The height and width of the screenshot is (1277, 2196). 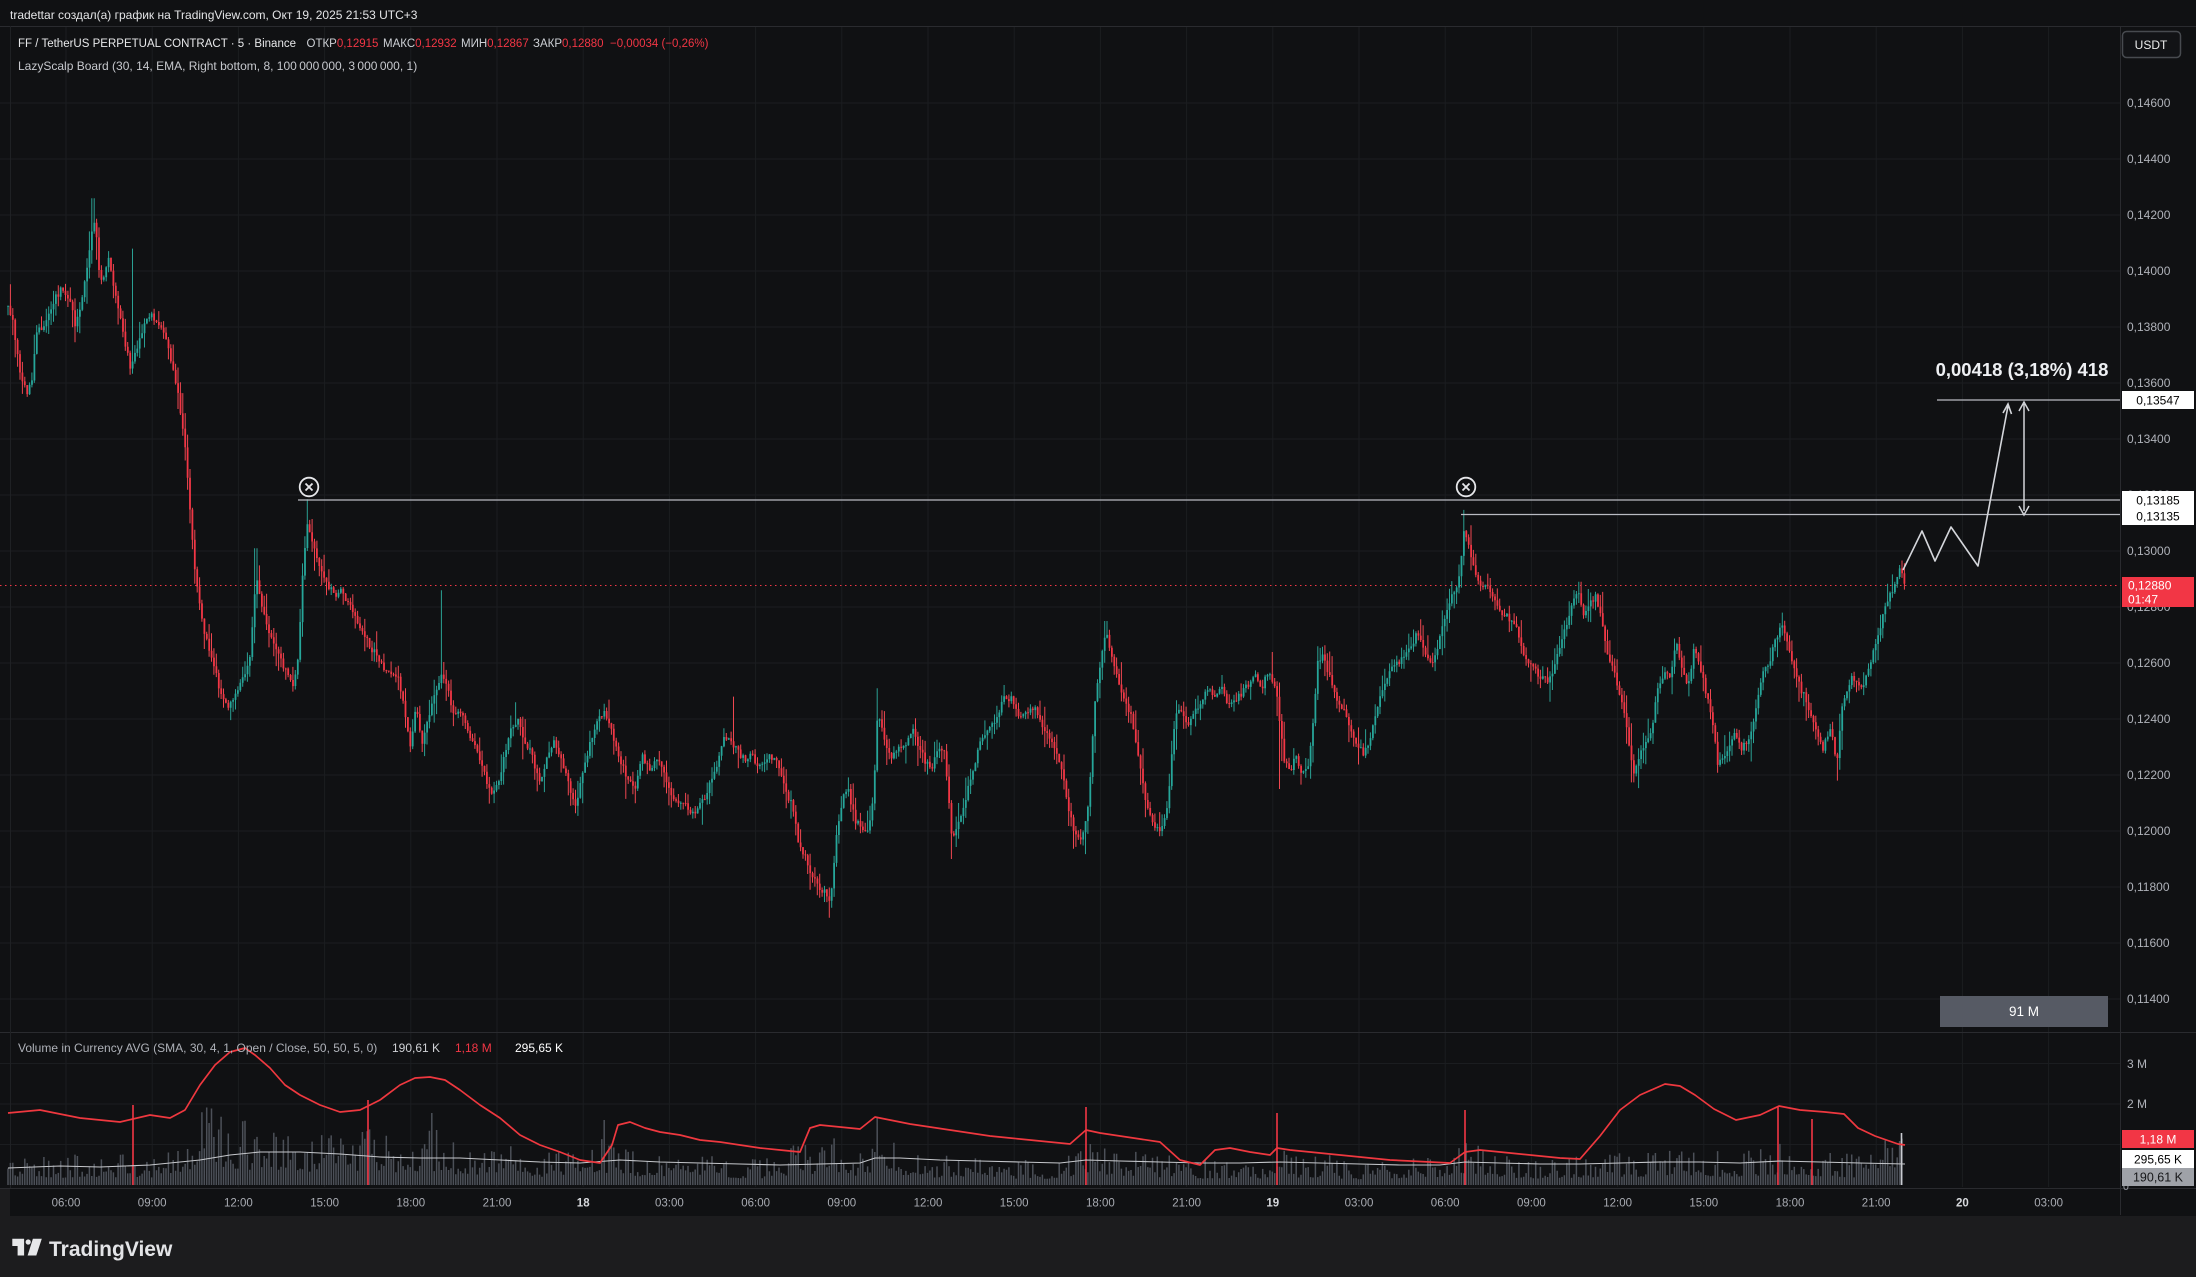 I want to click on svg-text: ЗАКР0,12880, so click(x=568, y=44).